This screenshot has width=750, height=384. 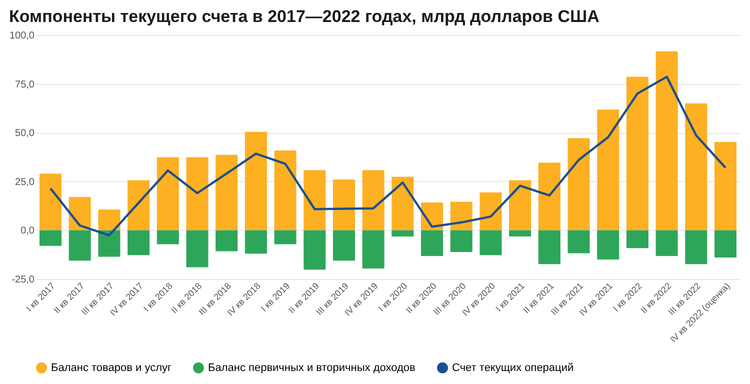 I want to click on y-tick-label: 75,0, so click(x=25, y=84).